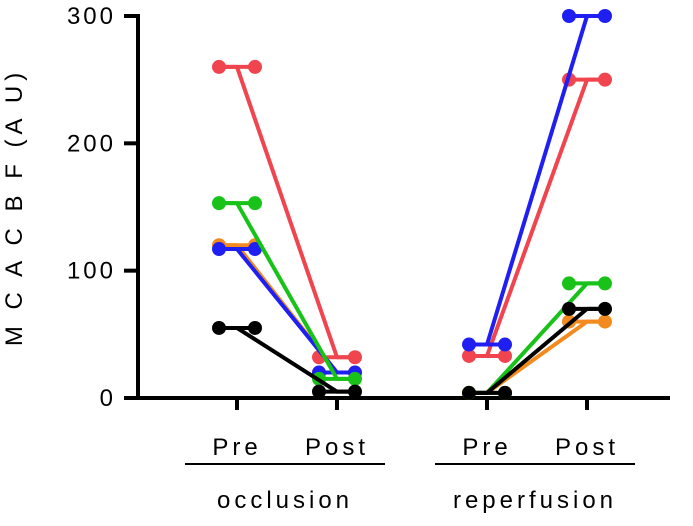 This screenshot has width=693, height=526. I want to click on y-tick-label: 300, so click(91, 16).